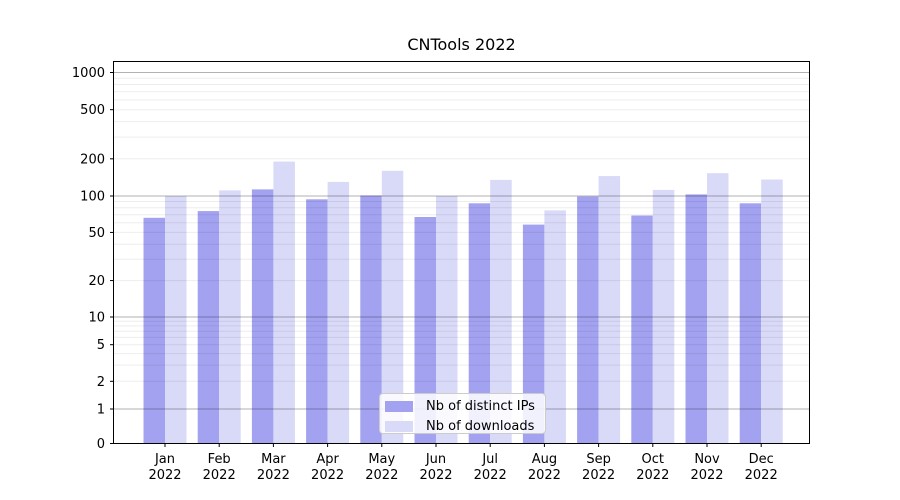 The width and height of the screenshot is (900, 500). I want to click on y-tick-label: 200, so click(92, 159).